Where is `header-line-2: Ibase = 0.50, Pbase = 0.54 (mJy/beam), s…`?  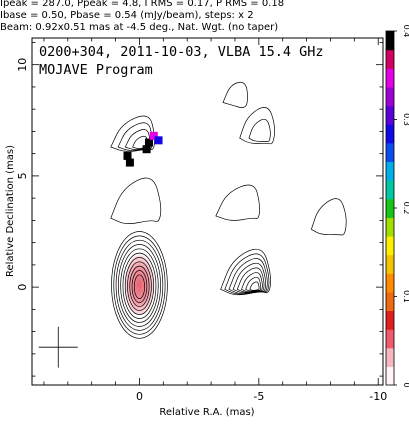 header-line-2: Ibase = 0.50, Pbase = 0.54 (mJy/beam), s… is located at coordinates (127, 15).